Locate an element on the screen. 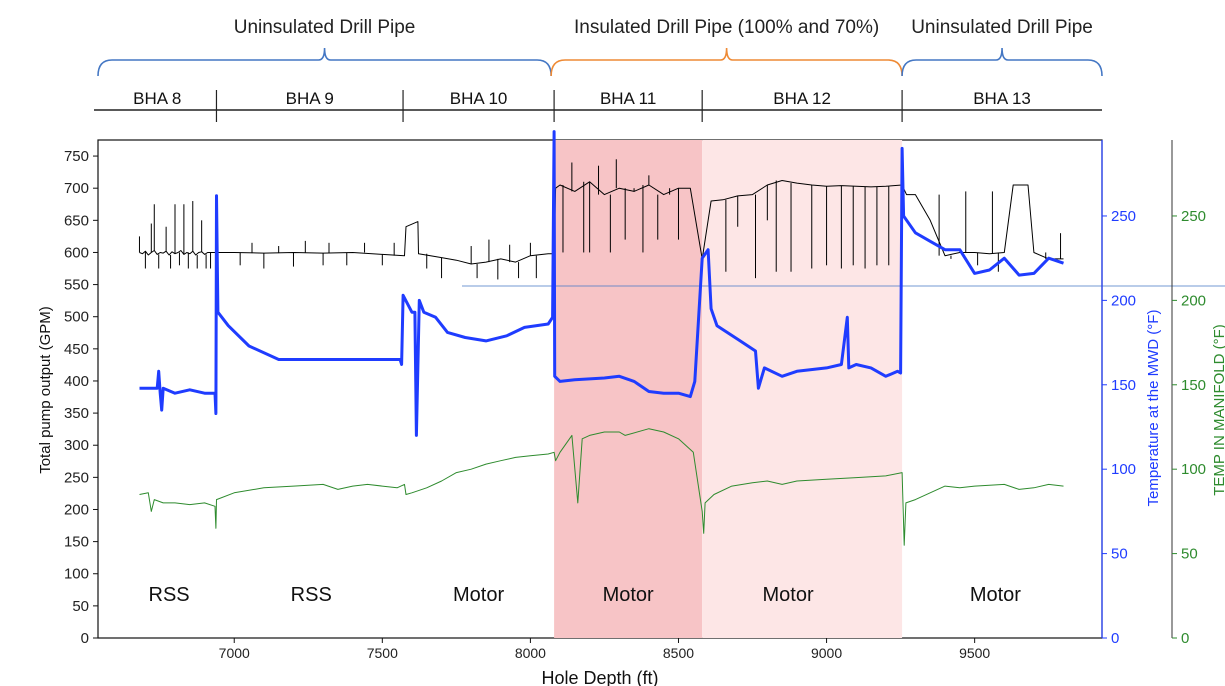 This screenshot has width=1225, height=686. y-left-tick-label: 150 is located at coordinates (76, 542).